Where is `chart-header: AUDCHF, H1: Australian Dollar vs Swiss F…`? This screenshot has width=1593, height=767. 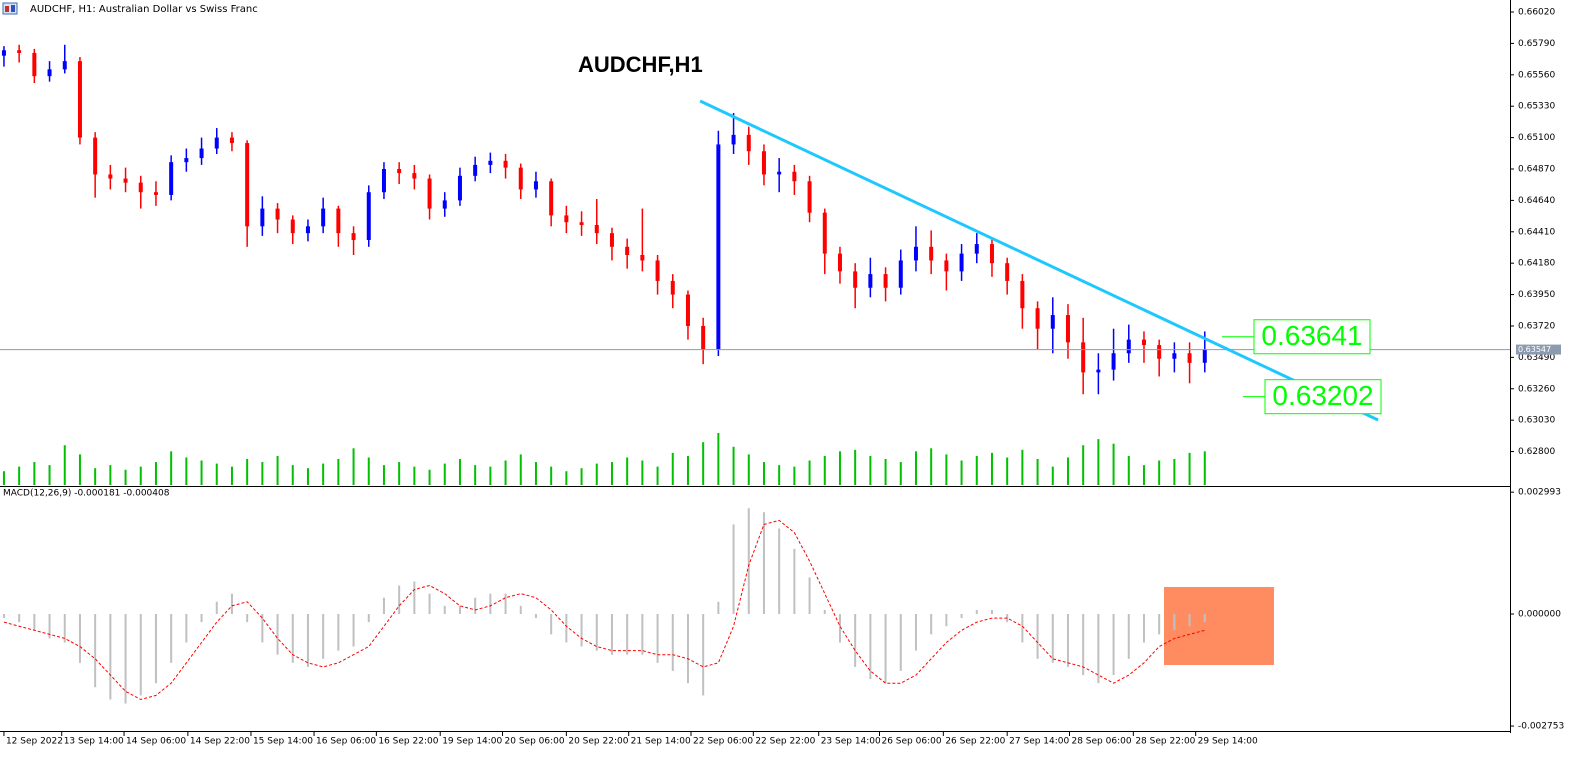
chart-header: AUDCHF, H1: Australian Dollar vs Swiss F… is located at coordinates (144, 9).